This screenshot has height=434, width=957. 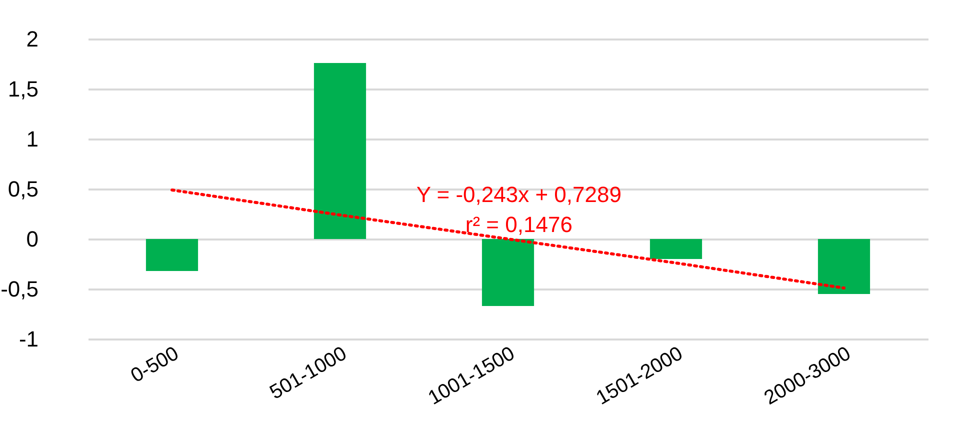 What do you see at coordinates (19, 289) in the screenshot?
I see `y-tick-label: -0,5` at bounding box center [19, 289].